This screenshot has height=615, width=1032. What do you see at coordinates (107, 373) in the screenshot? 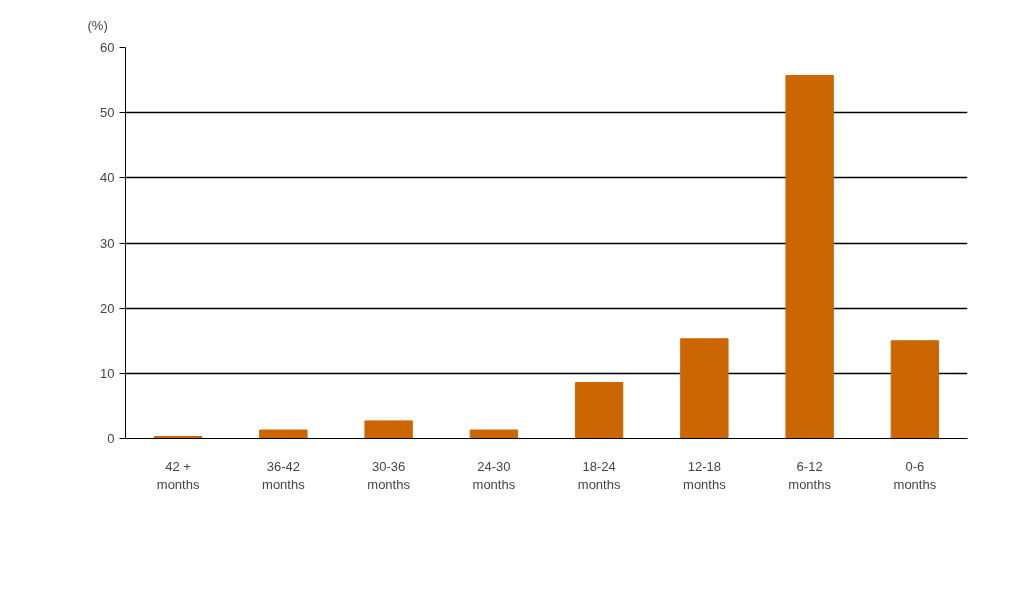
I see `y-tick-label: 10` at bounding box center [107, 373].